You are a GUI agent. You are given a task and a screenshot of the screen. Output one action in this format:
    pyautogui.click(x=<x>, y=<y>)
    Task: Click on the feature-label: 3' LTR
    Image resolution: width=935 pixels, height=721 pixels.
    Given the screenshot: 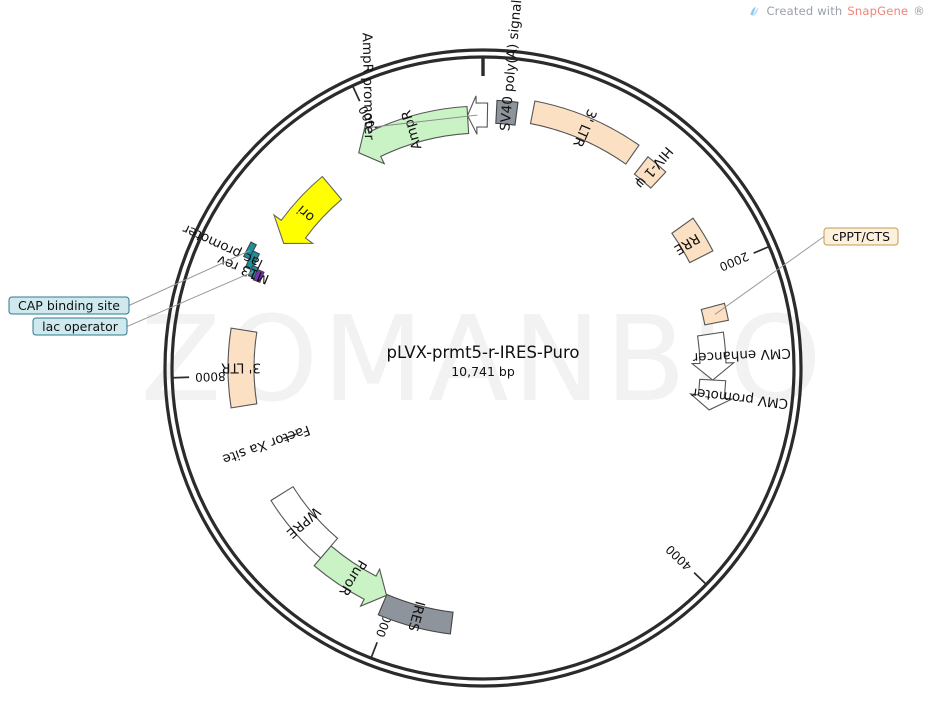 What is the action you would take?
    pyautogui.click(x=241, y=368)
    